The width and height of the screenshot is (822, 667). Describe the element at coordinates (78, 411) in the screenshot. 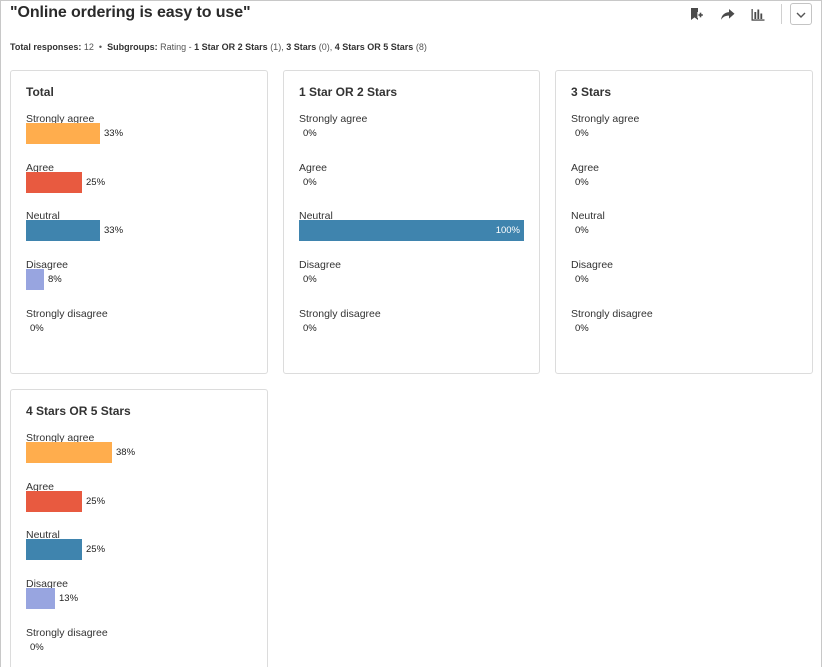

I see `card-title: 4 Stars OR 5 Stars` at that location.